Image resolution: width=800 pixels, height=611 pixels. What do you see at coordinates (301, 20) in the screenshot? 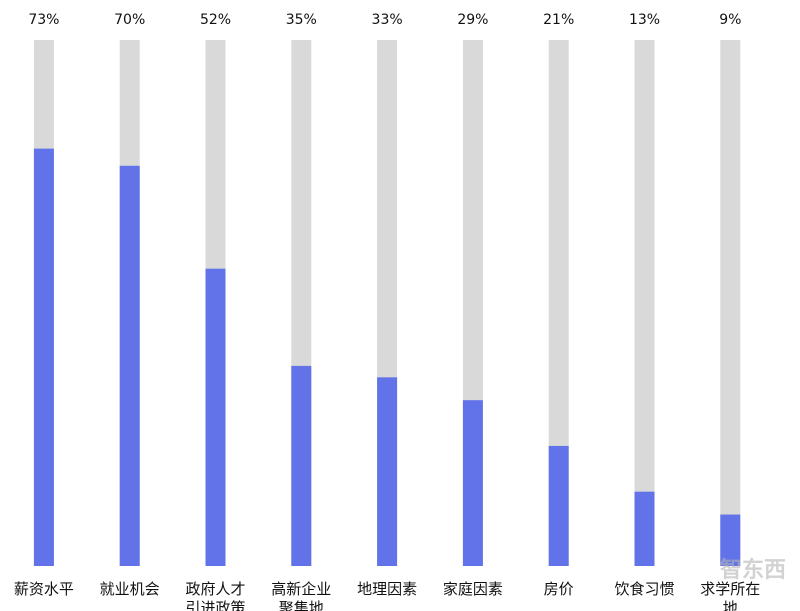
I see `value-label: 35%` at bounding box center [301, 20].